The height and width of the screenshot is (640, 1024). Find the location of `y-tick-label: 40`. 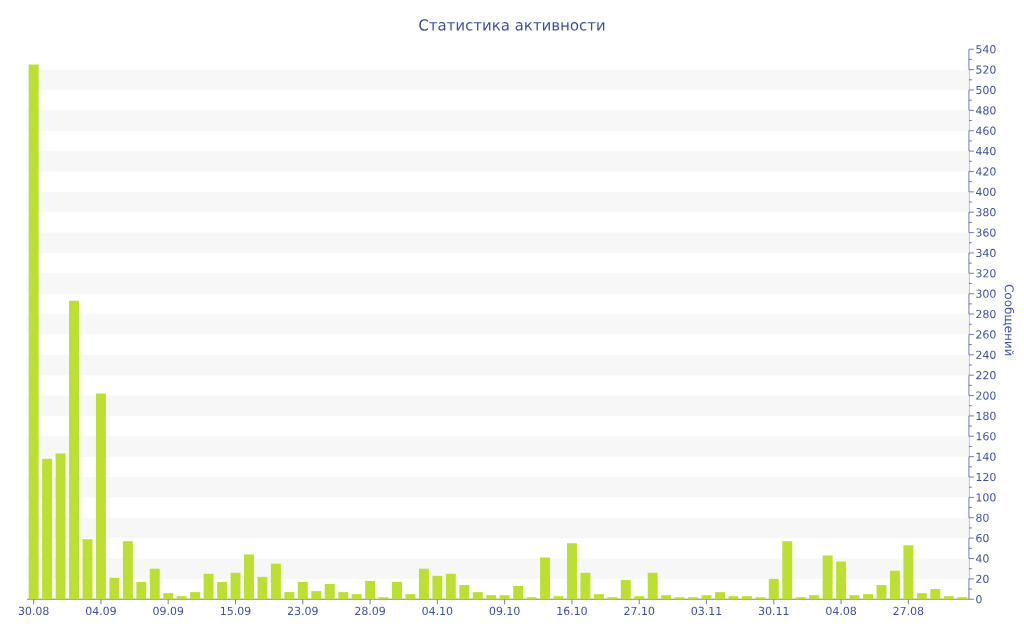

y-tick-label: 40 is located at coordinates (982, 558).